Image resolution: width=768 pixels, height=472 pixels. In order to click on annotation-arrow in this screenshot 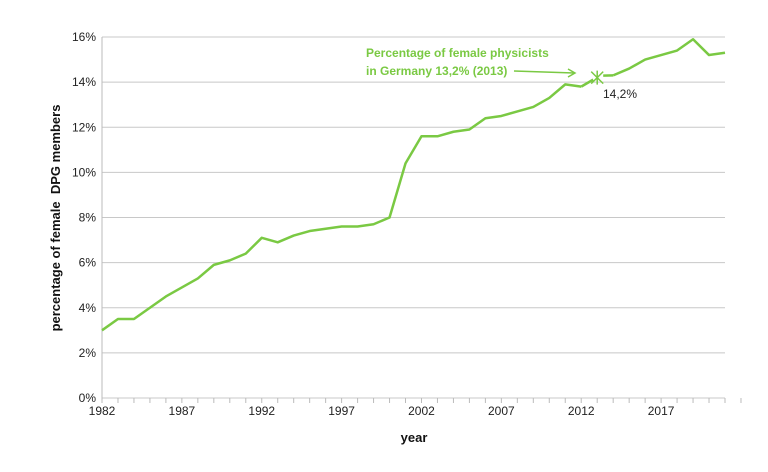, I will do `click(544, 72)`.